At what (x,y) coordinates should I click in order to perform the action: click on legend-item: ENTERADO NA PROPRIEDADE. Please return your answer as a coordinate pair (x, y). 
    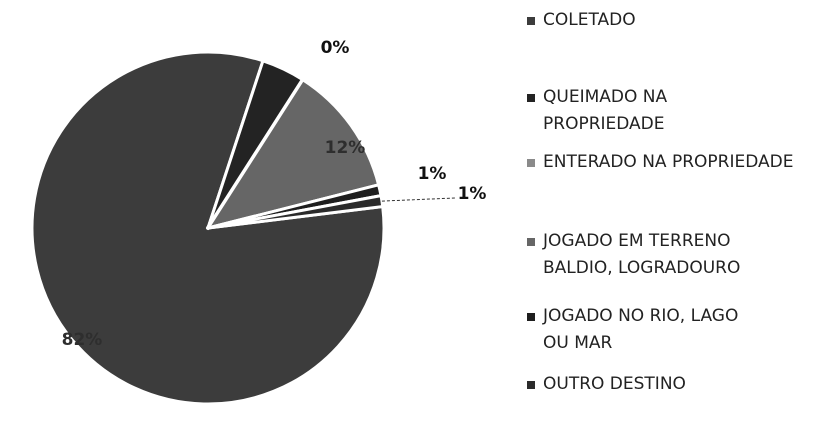
    Looking at the image, I should click on (682, 162).